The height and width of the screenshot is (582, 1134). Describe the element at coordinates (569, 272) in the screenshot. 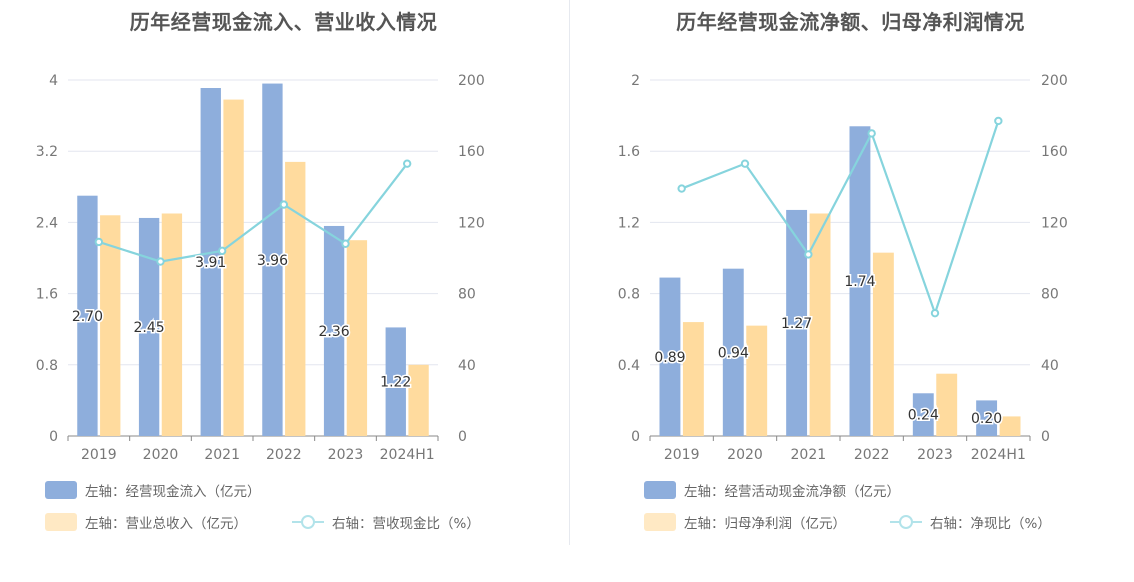

I see `panel-divider` at that location.